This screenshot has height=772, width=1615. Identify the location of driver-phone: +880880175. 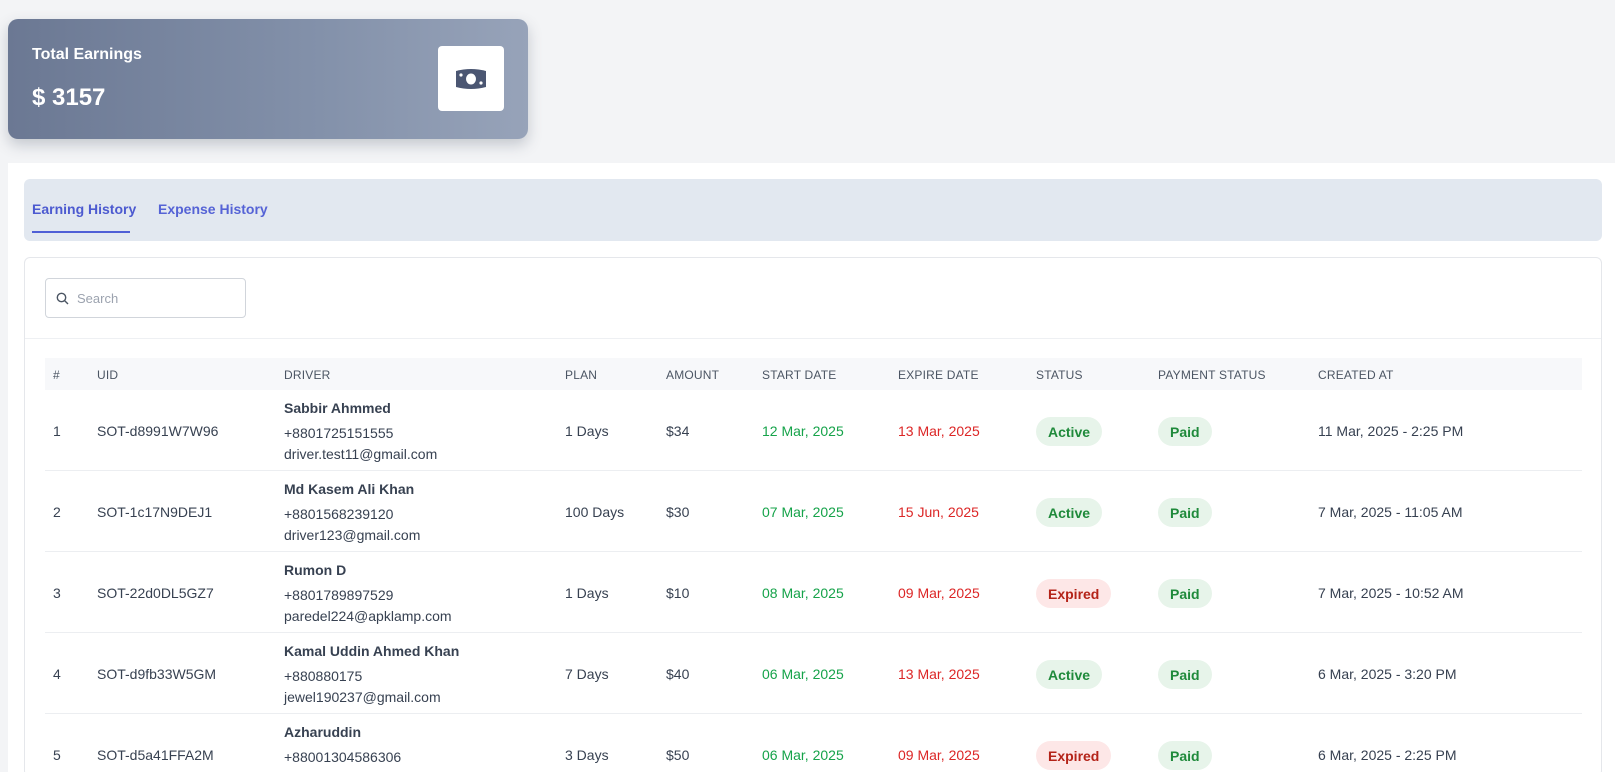
(323, 676).